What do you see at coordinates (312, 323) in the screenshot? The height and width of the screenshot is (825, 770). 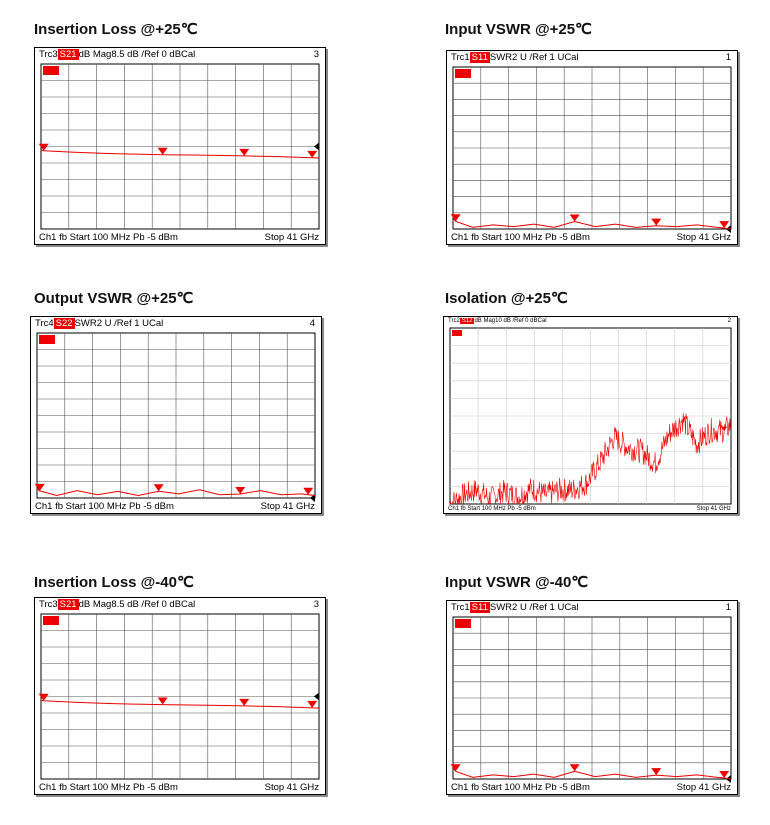 I see `channel-number: 4` at bounding box center [312, 323].